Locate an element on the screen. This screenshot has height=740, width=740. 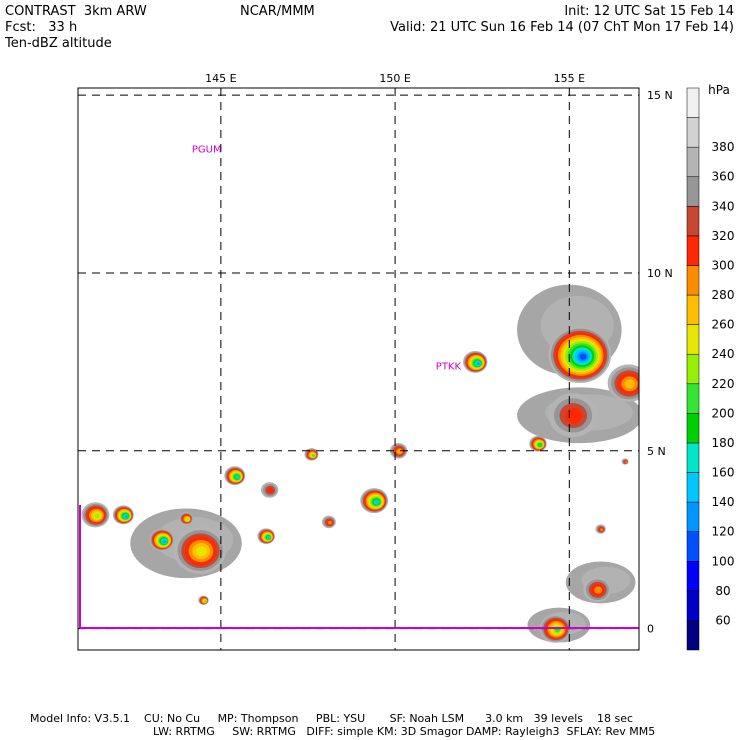
lat-tick-label: 5 N is located at coordinates (656, 451).